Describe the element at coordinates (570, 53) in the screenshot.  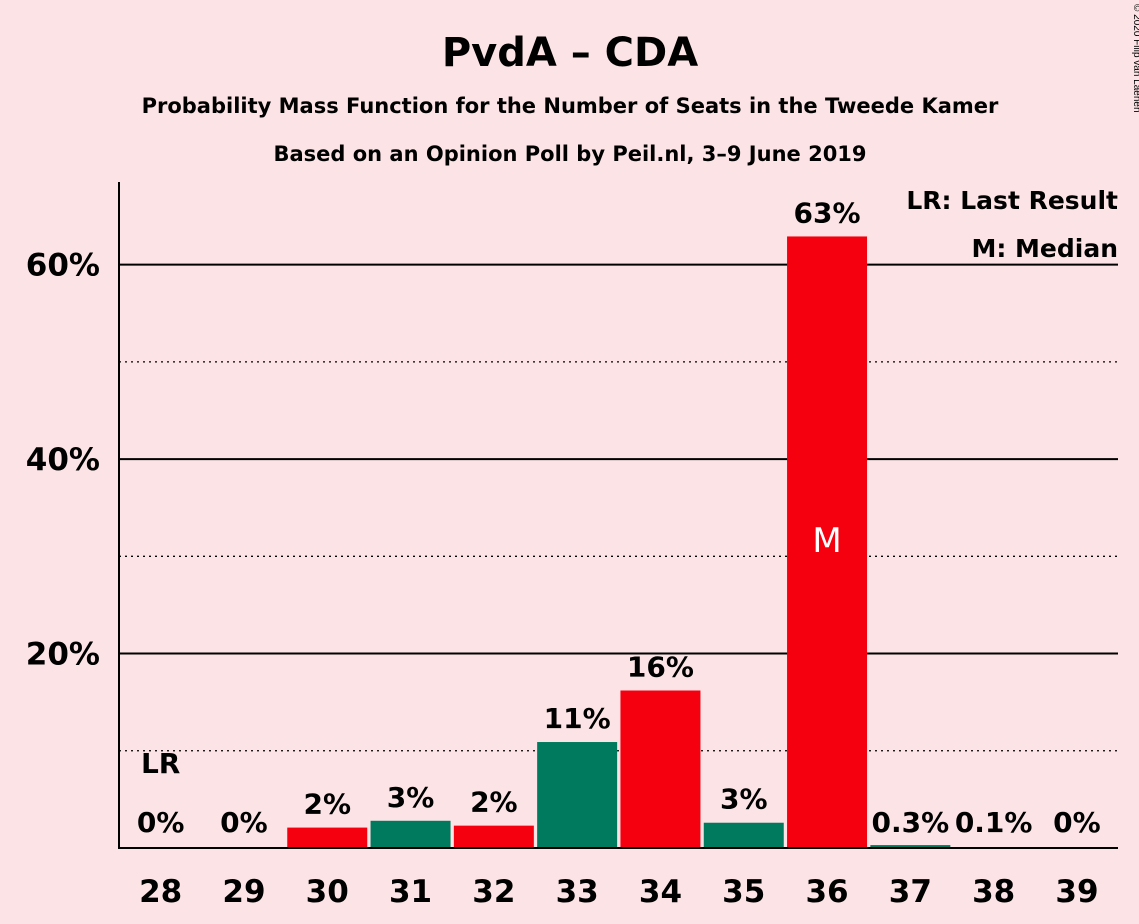
I see `chart-title: PvdA – CDA` at that location.